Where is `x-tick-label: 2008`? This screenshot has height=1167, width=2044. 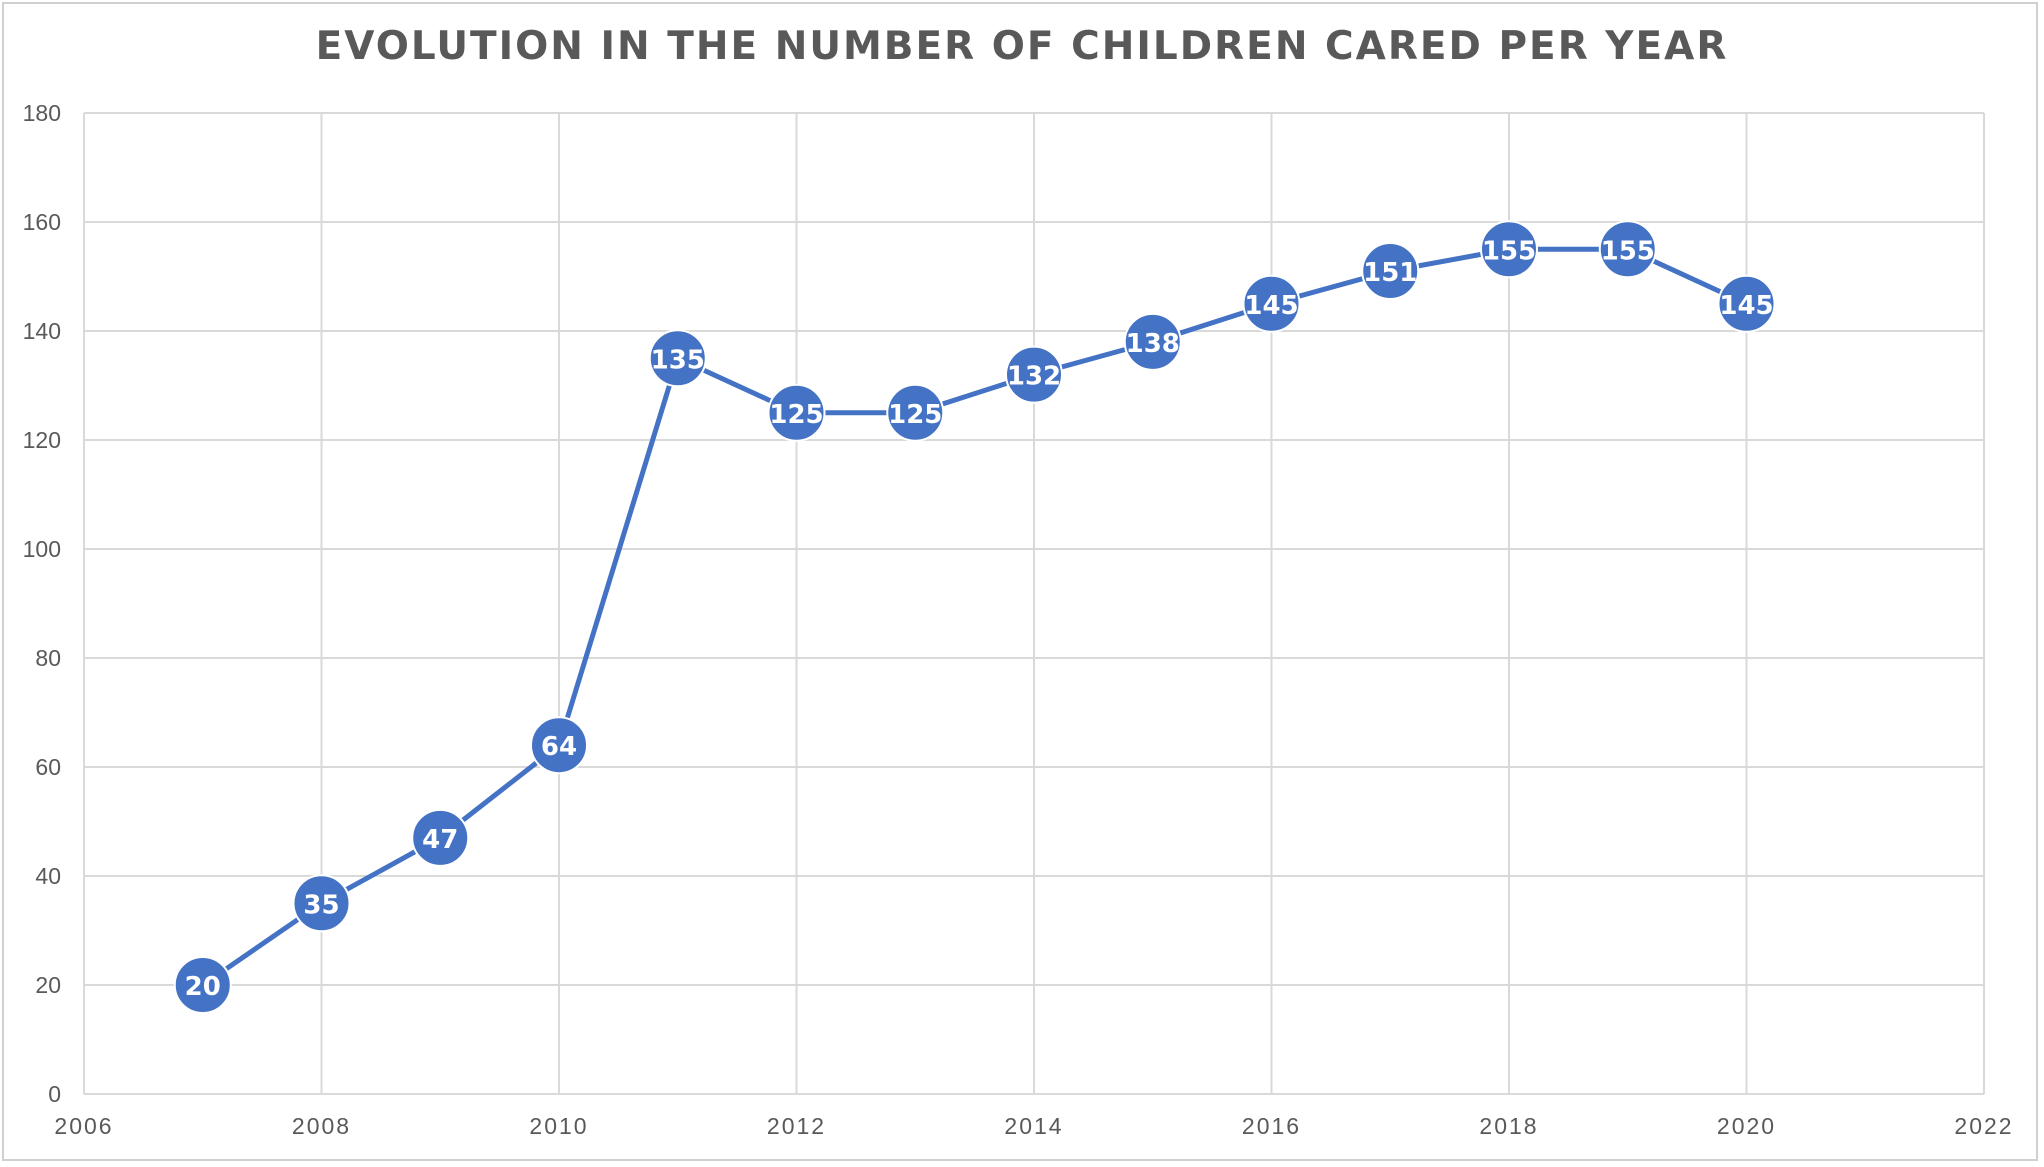 x-tick-label: 2008 is located at coordinates (321, 1126).